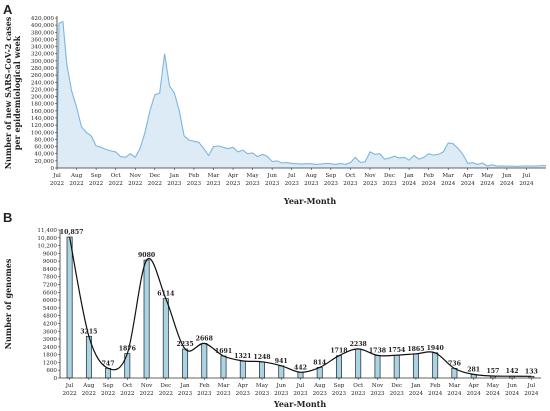 This screenshot has height=411, width=550. Describe the element at coordinates (47, 247) in the screenshot. I see `panel-b-y-tick-label: 10,200` at that location.